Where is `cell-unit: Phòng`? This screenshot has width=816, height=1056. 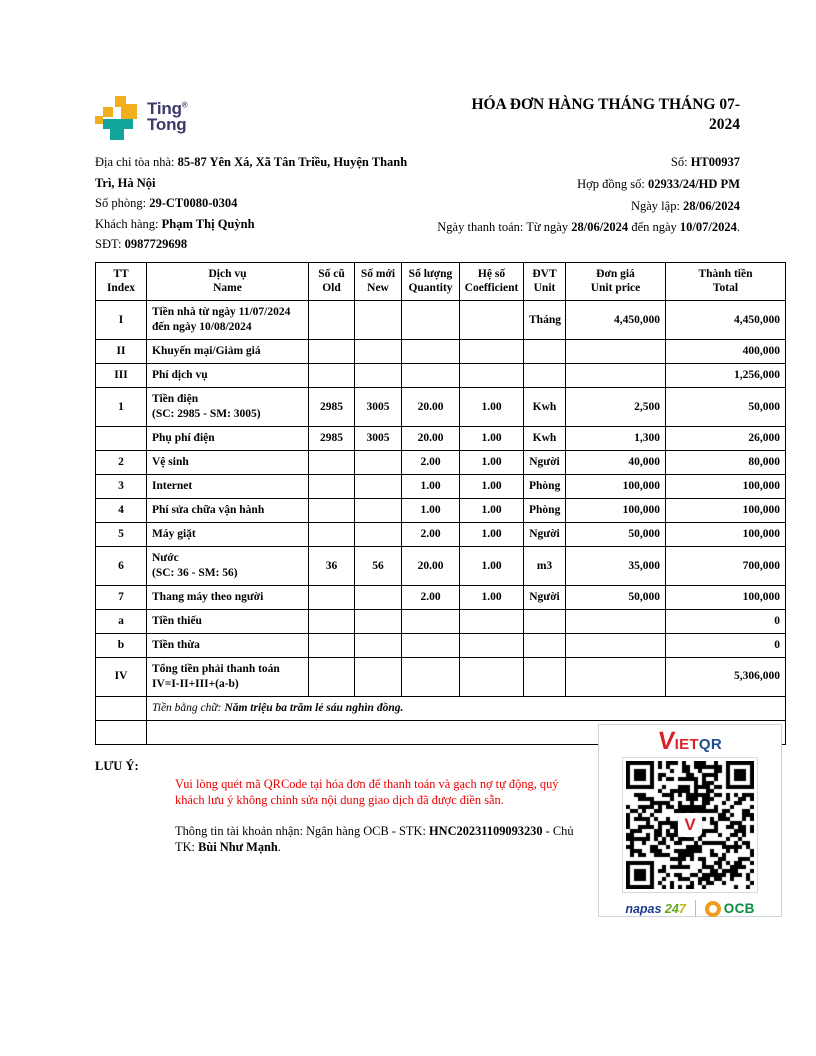
cell-unit: Phòng is located at coordinates (544, 511).